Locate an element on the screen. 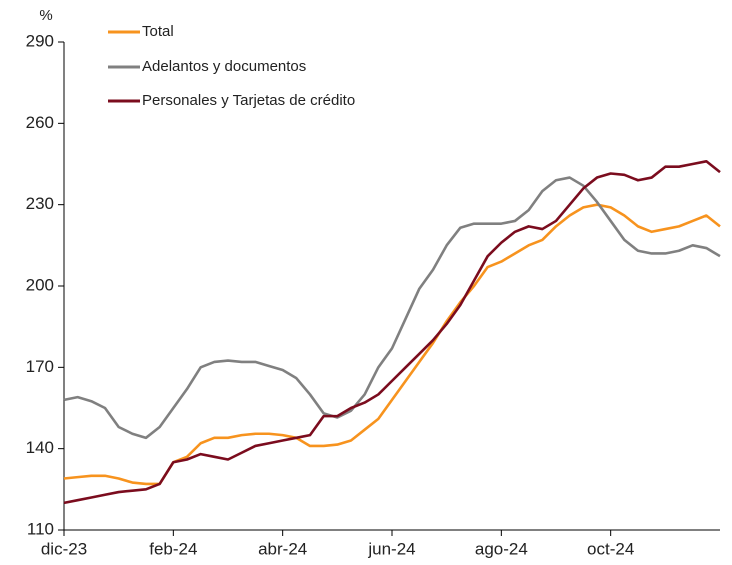 The width and height of the screenshot is (732, 565). x-tick-label: jun-24 is located at coordinates (391, 548).